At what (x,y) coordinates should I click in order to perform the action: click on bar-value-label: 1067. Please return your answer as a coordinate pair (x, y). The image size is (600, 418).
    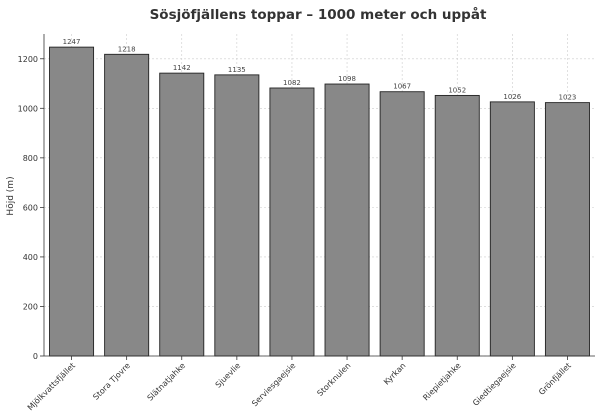
    Looking at the image, I should click on (402, 87).